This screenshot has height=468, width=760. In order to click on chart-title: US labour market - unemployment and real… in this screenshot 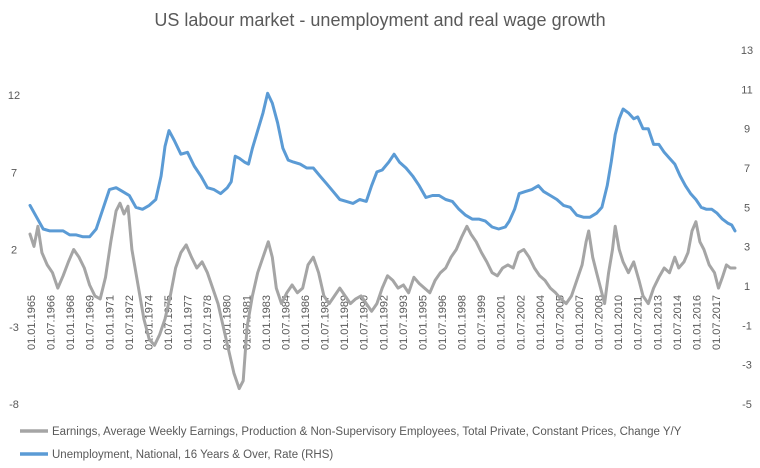, I will do `click(379, 20)`.